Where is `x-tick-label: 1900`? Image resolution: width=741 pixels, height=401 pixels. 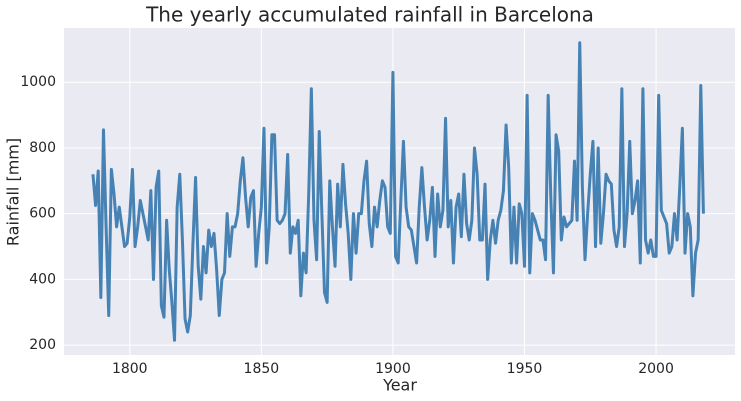
x-tick-label: 1900 is located at coordinates (393, 369).